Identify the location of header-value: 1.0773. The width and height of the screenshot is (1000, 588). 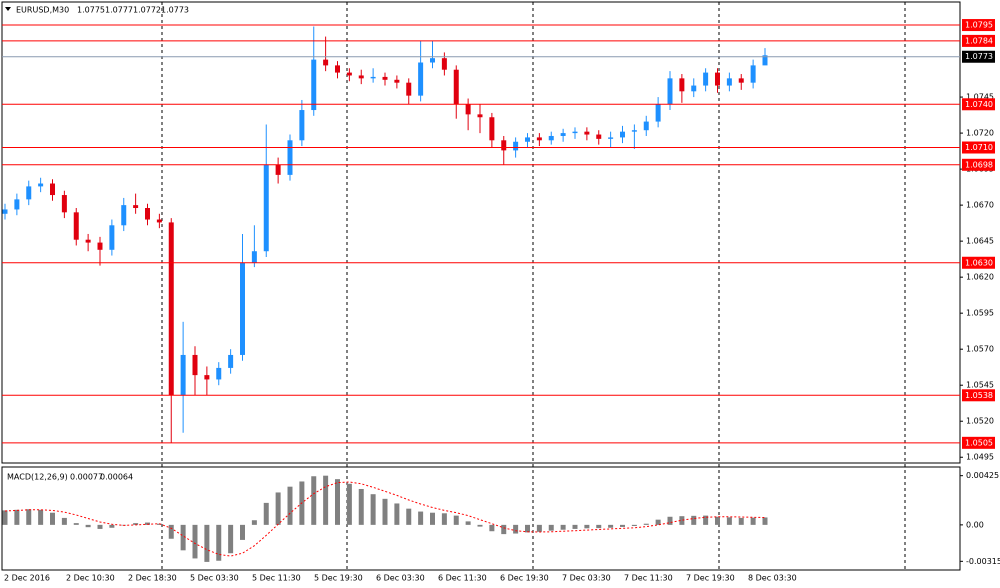
(175, 10).